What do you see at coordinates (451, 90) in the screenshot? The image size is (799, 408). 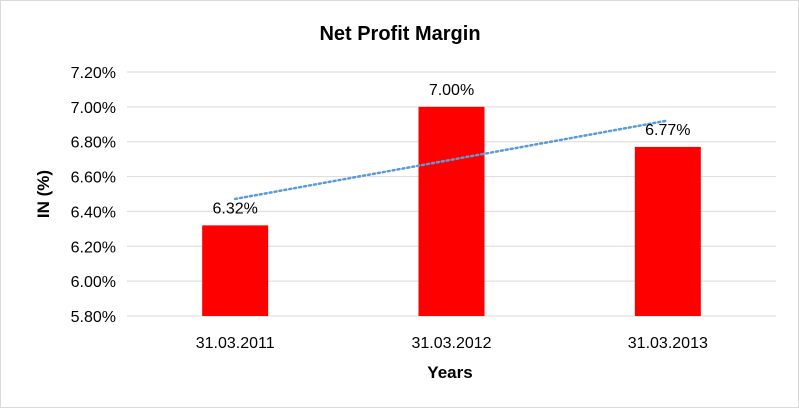 I see `data-label: 7.00%` at bounding box center [451, 90].